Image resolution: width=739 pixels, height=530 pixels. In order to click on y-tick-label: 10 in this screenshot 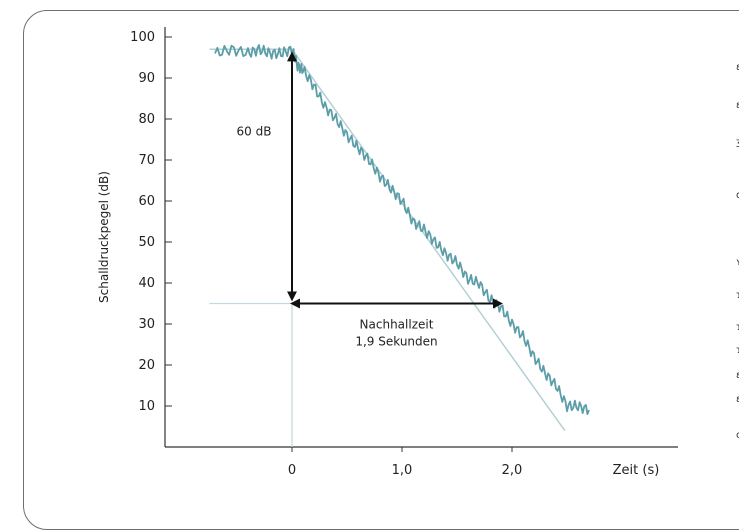, I will do `click(146, 406)`.